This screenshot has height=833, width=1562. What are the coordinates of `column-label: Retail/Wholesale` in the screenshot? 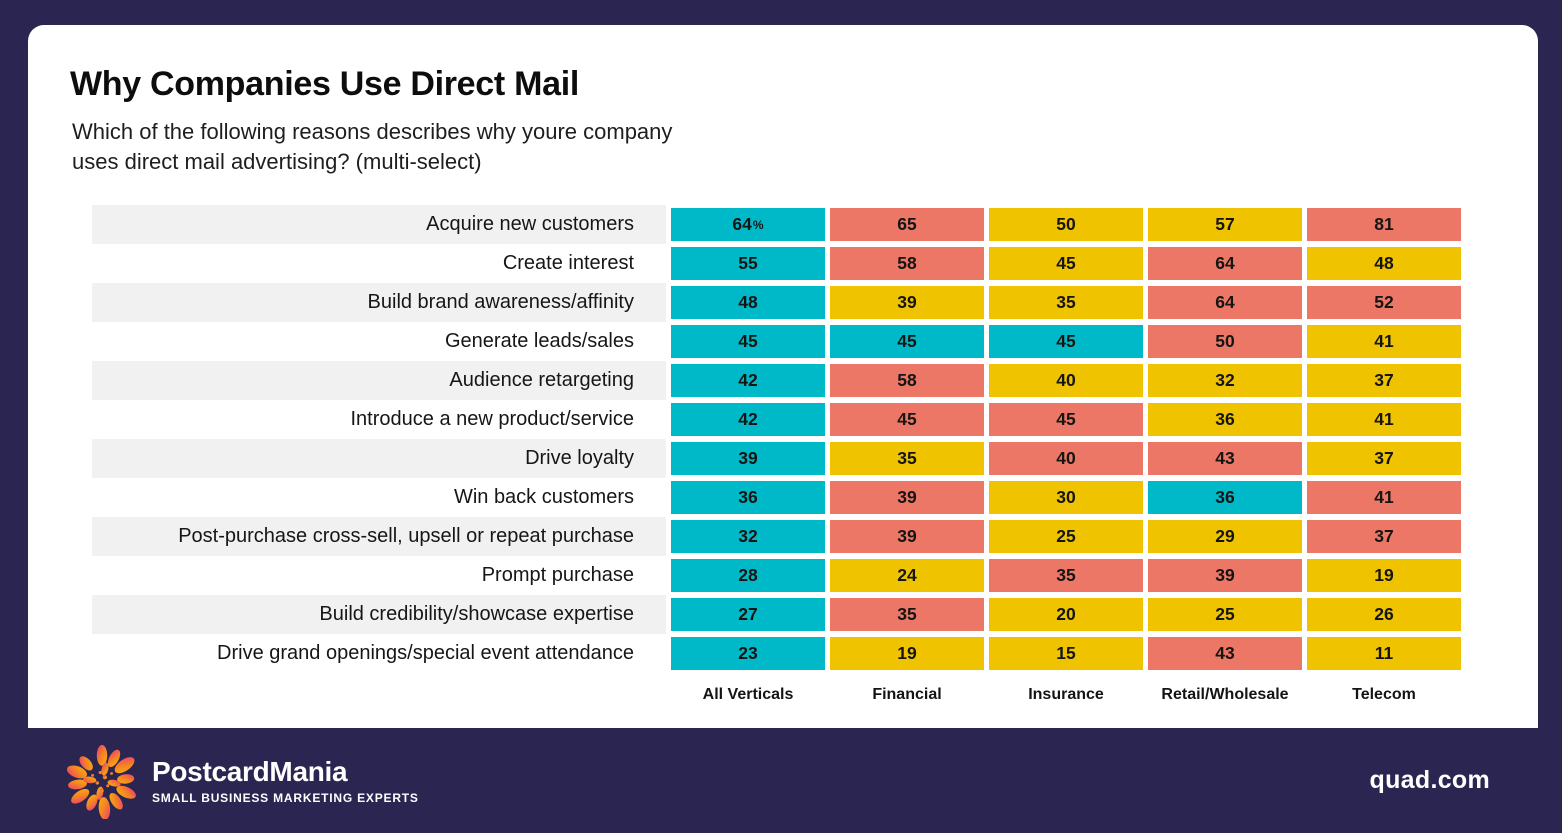 It's located at (1225, 694).